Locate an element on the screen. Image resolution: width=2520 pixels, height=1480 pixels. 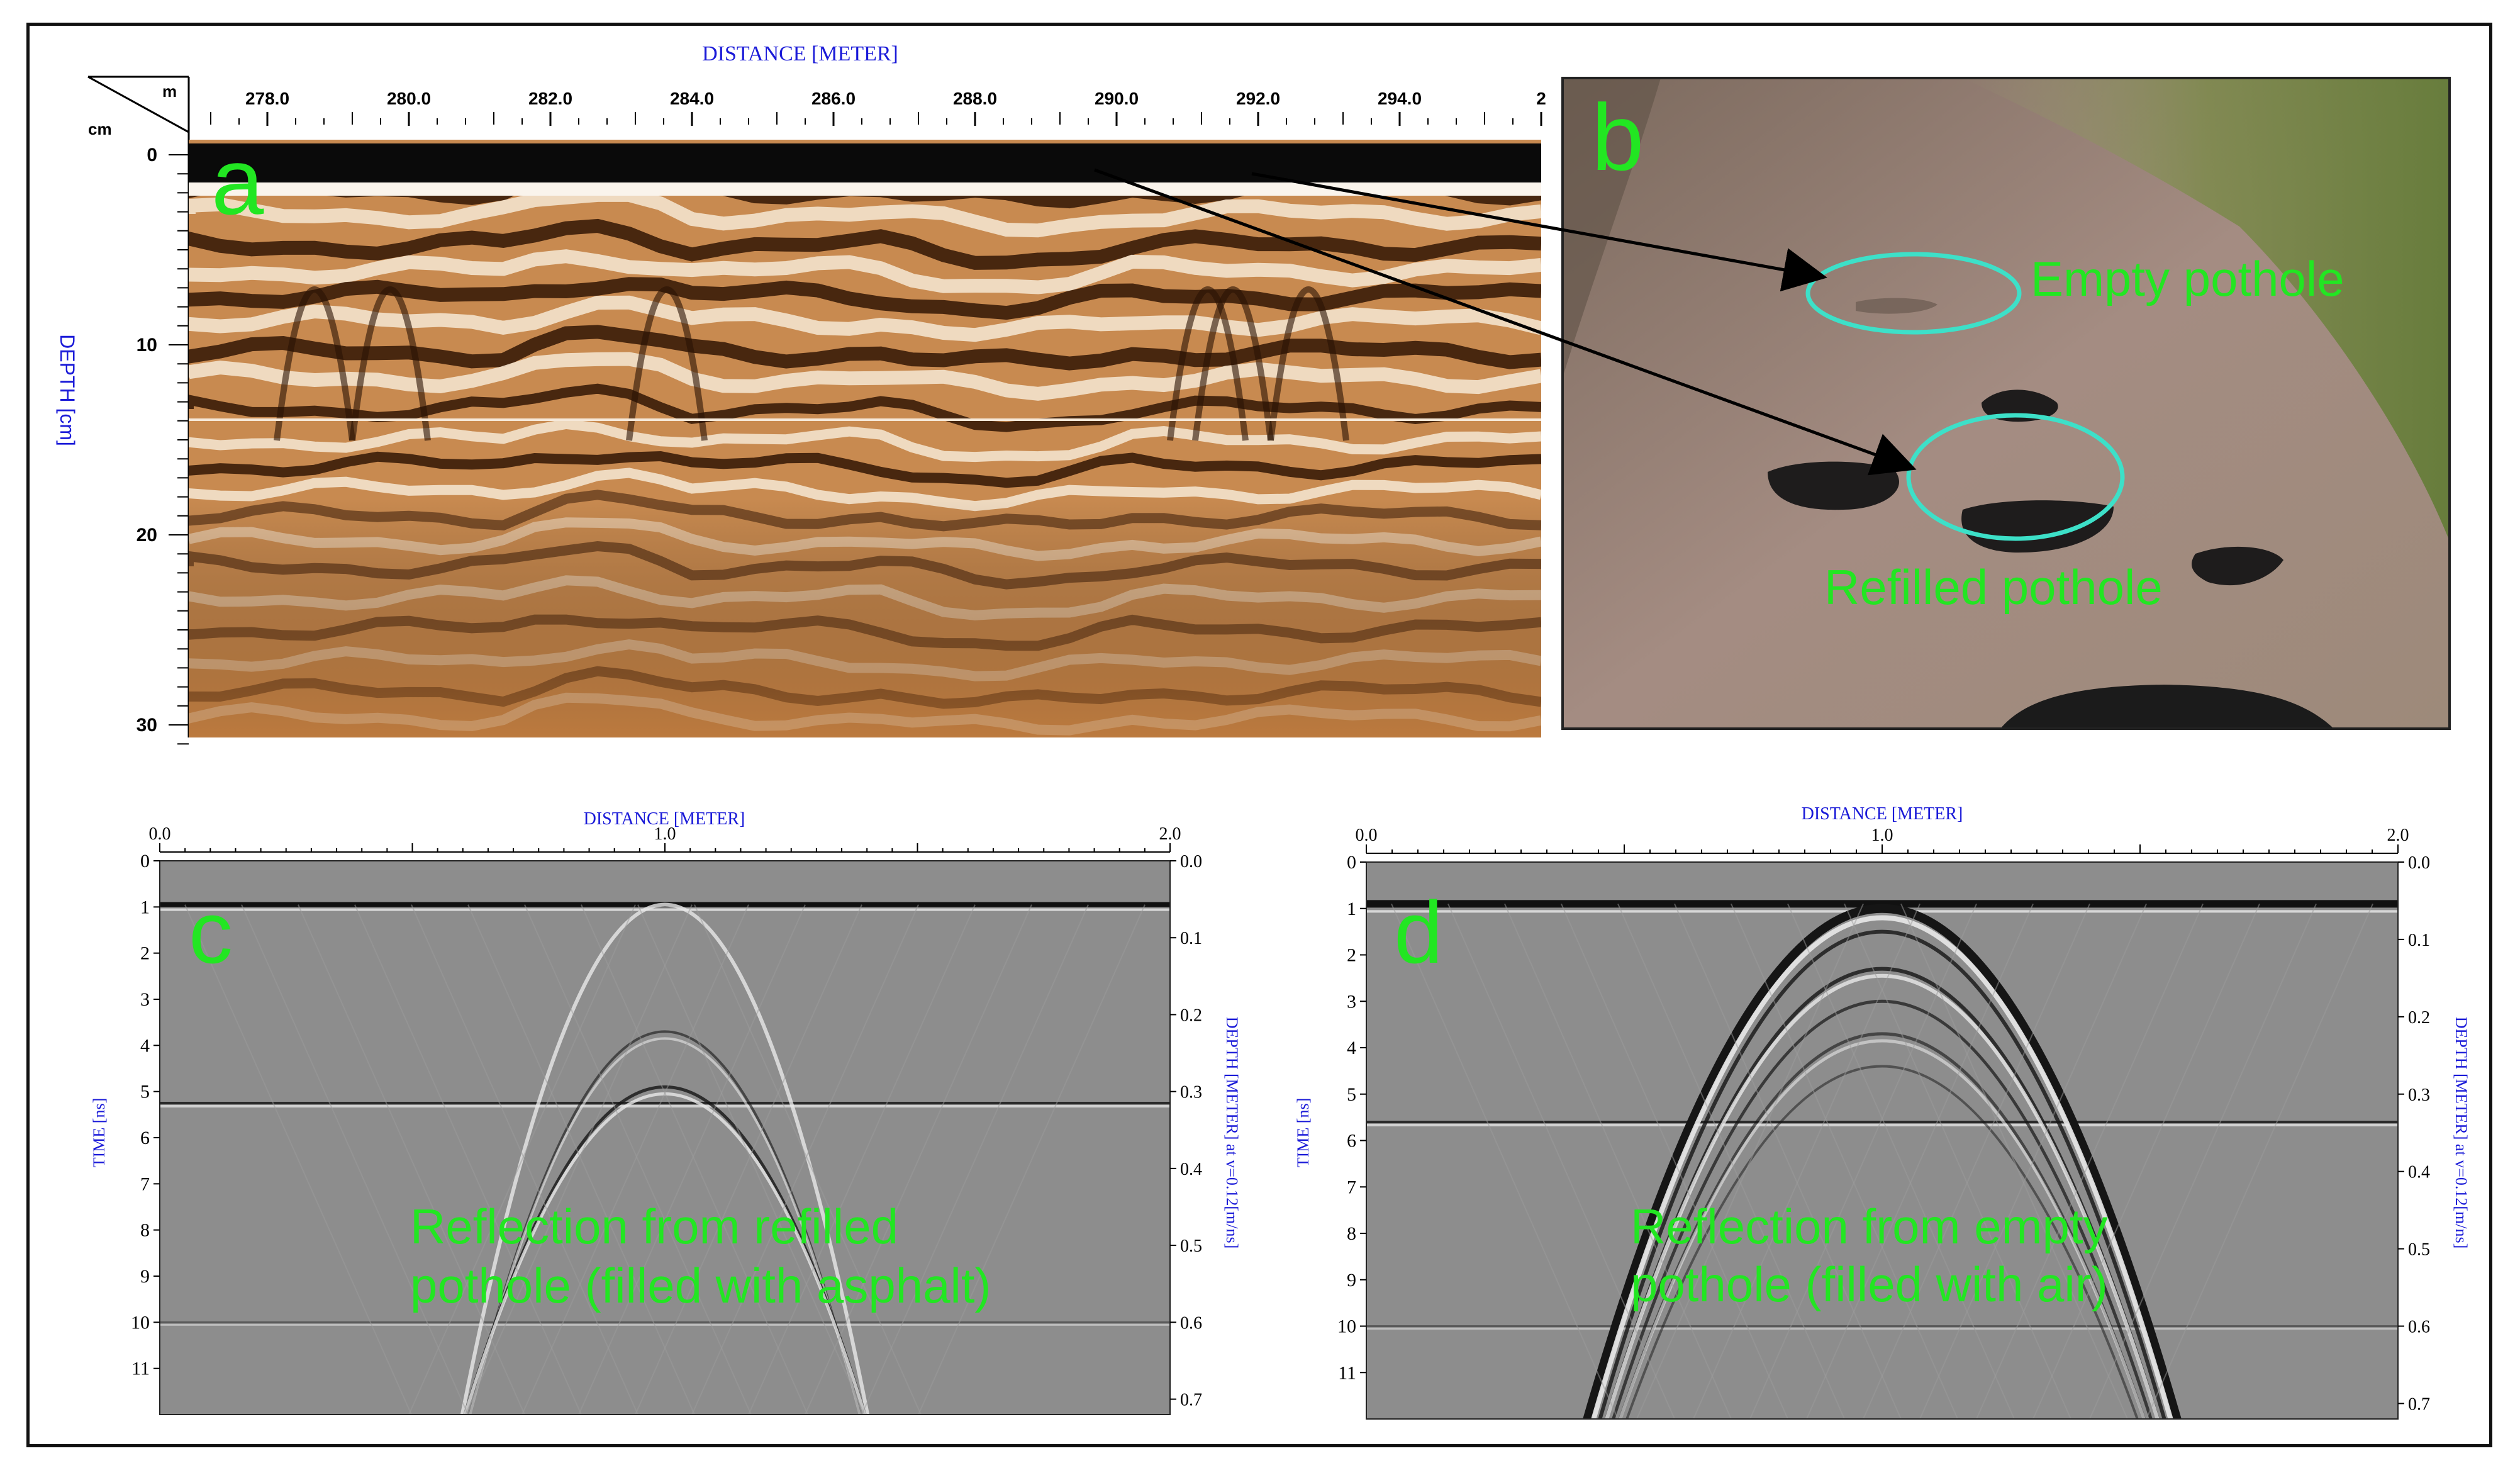
arrow-to-empty-pothole is located at coordinates (1539, 232).